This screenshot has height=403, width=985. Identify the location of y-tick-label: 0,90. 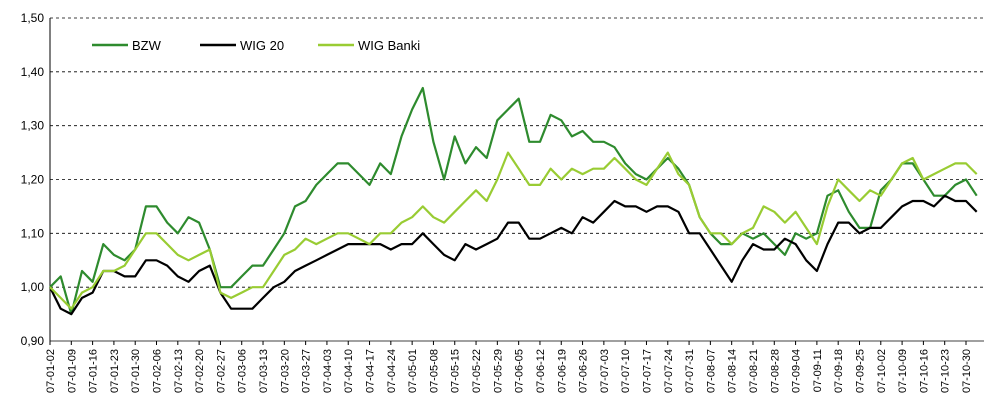
(33, 341).